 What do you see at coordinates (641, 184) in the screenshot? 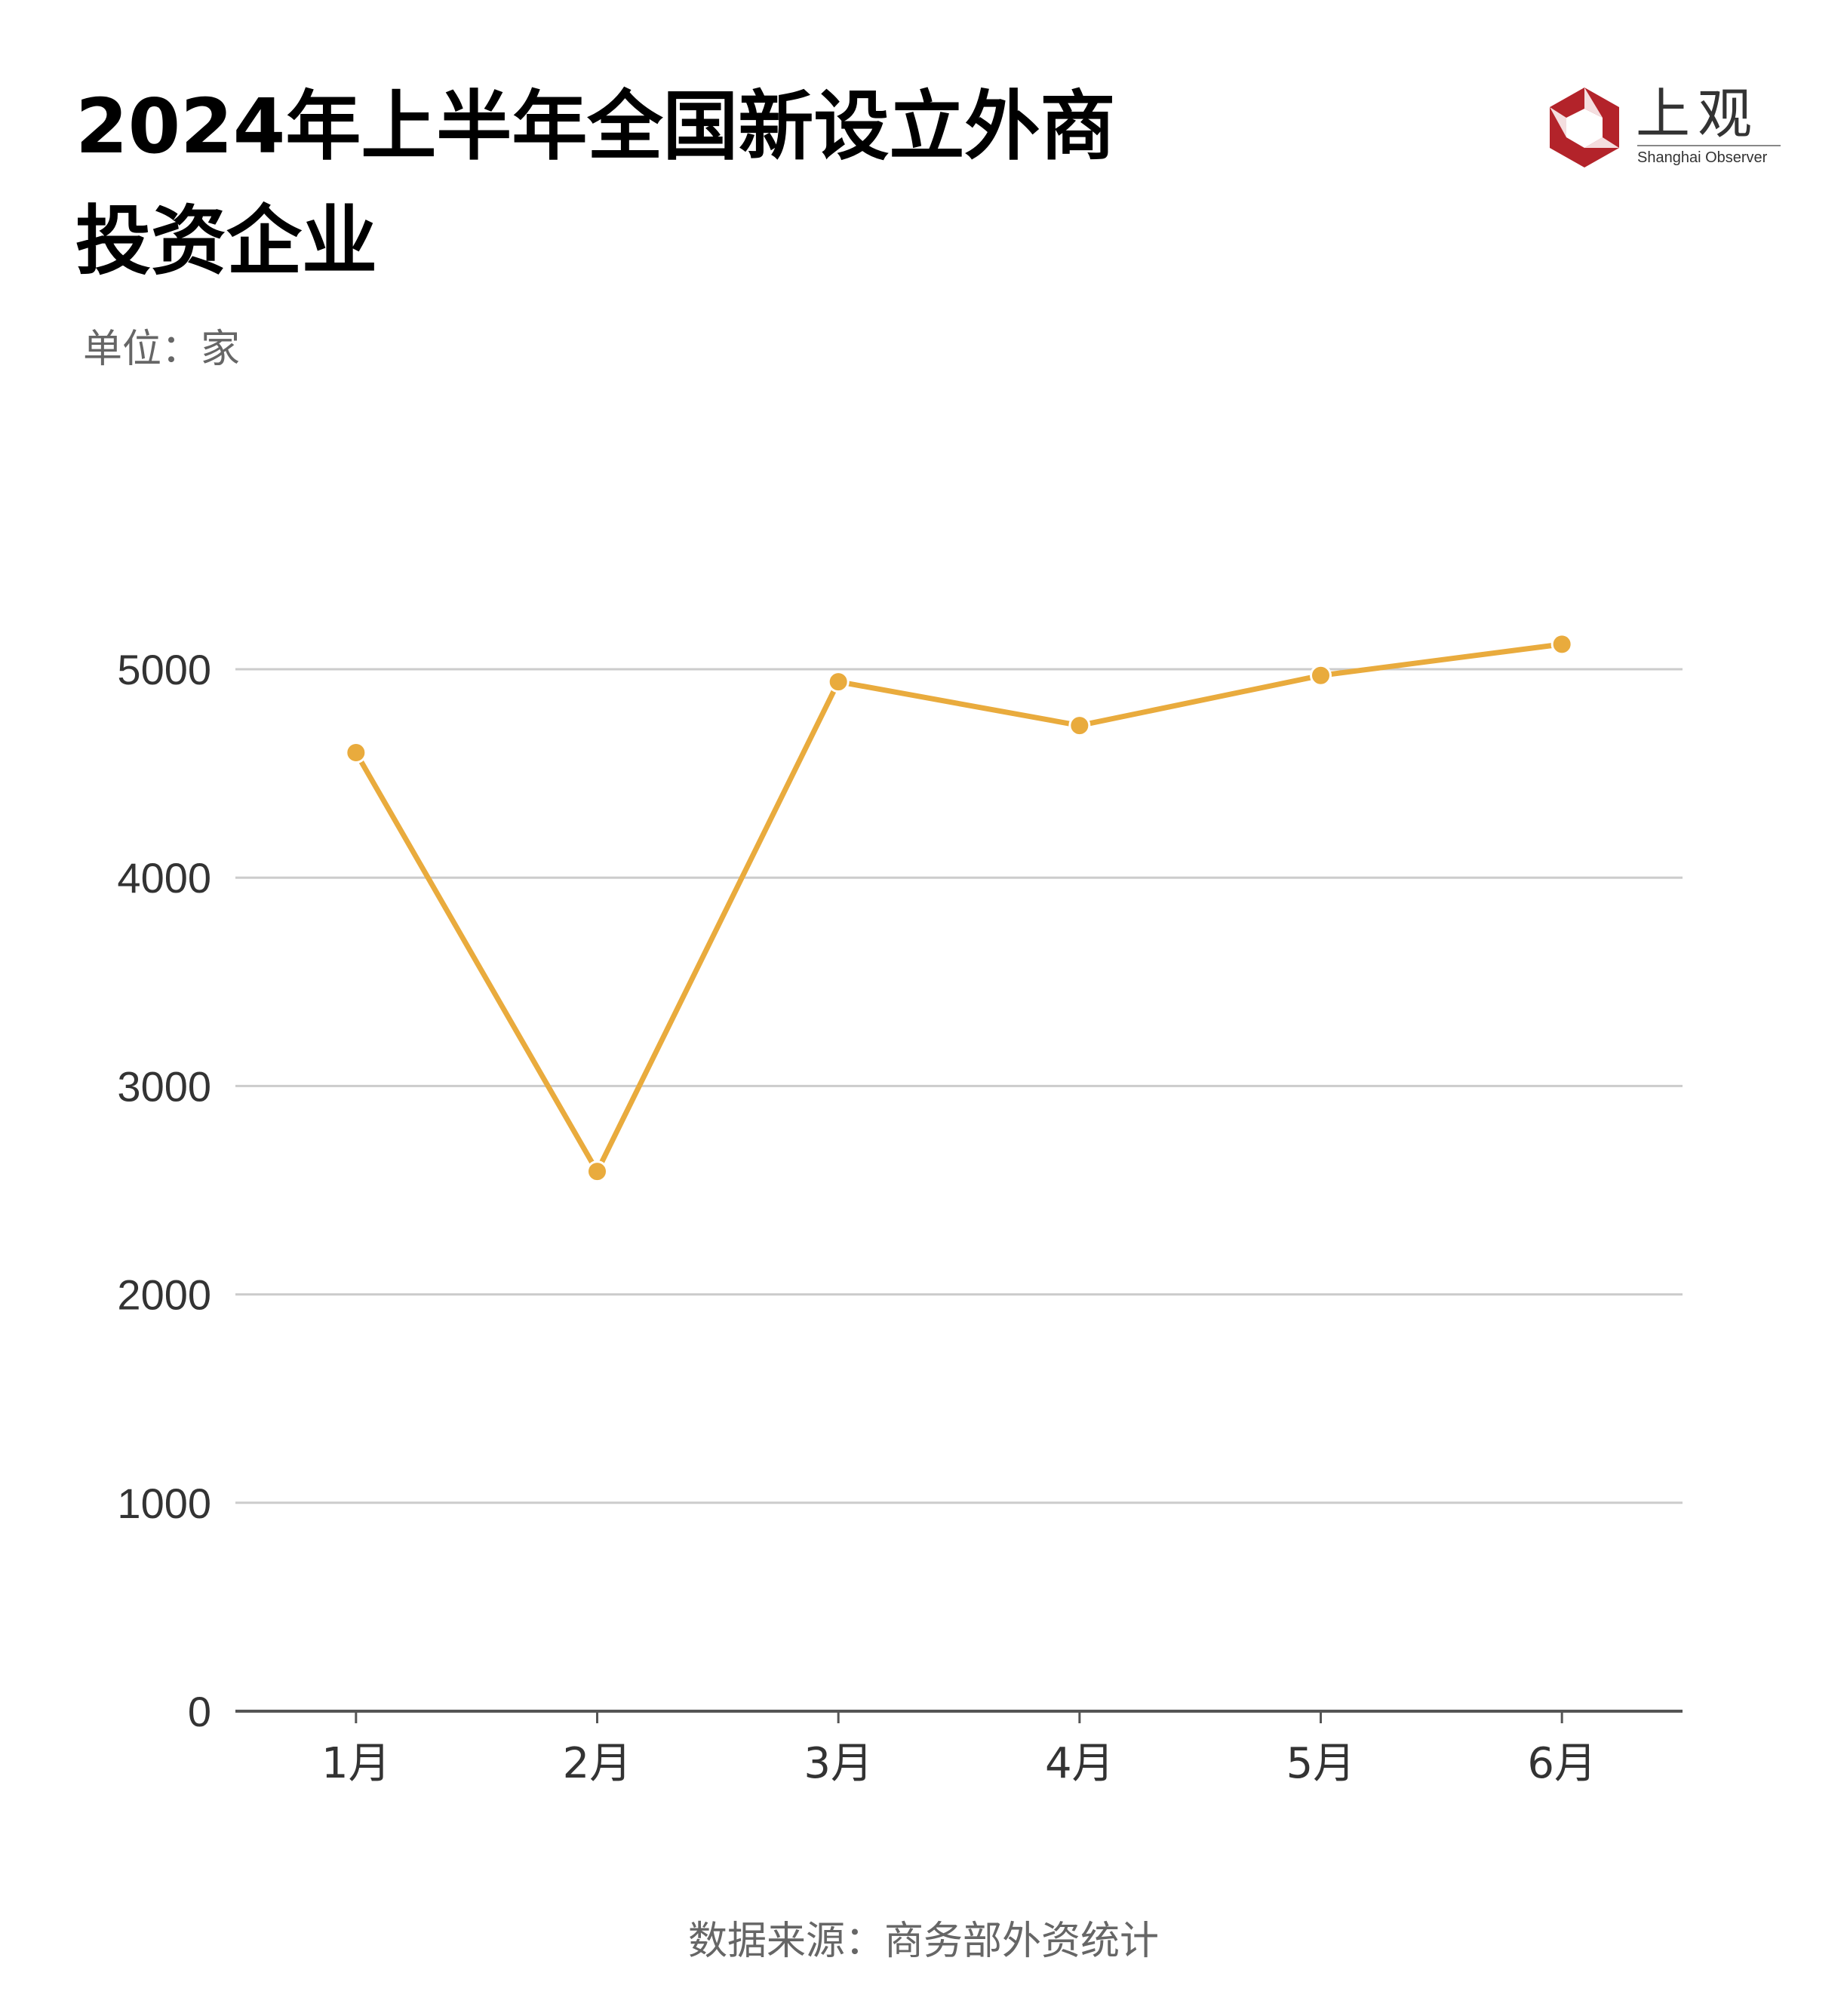
I see `chart-title: 2024年上半年全国新设立外商 投资企业` at bounding box center [641, 184].